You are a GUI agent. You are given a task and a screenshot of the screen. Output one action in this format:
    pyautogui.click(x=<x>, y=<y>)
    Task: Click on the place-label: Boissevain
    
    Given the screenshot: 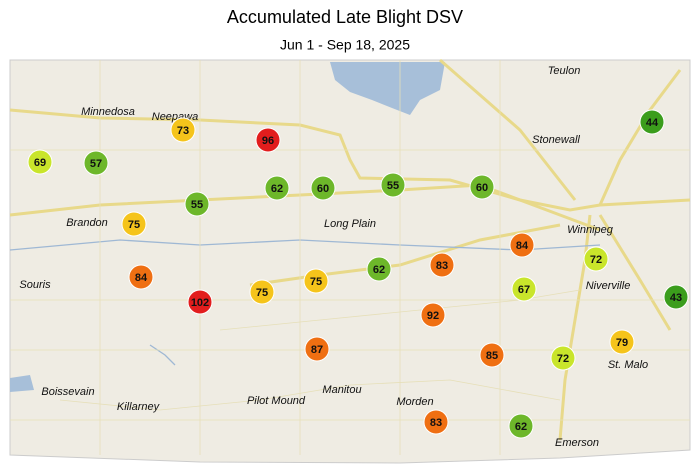 What is the action you would take?
    pyautogui.click(x=67, y=392)
    